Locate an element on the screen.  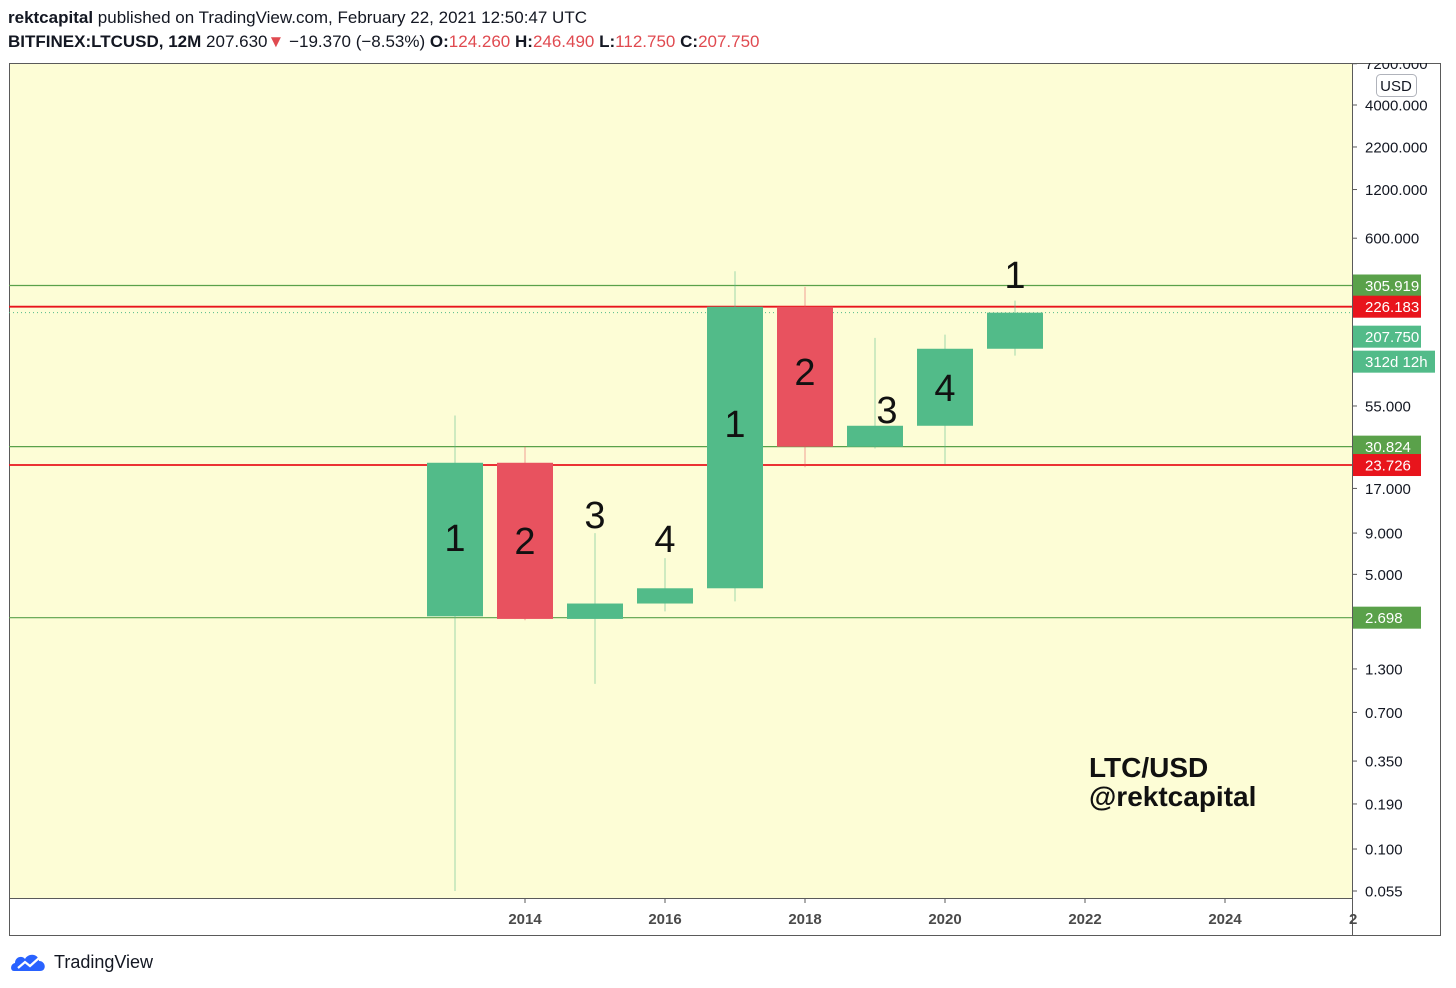
high-label: H: is located at coordinates (523, 41).